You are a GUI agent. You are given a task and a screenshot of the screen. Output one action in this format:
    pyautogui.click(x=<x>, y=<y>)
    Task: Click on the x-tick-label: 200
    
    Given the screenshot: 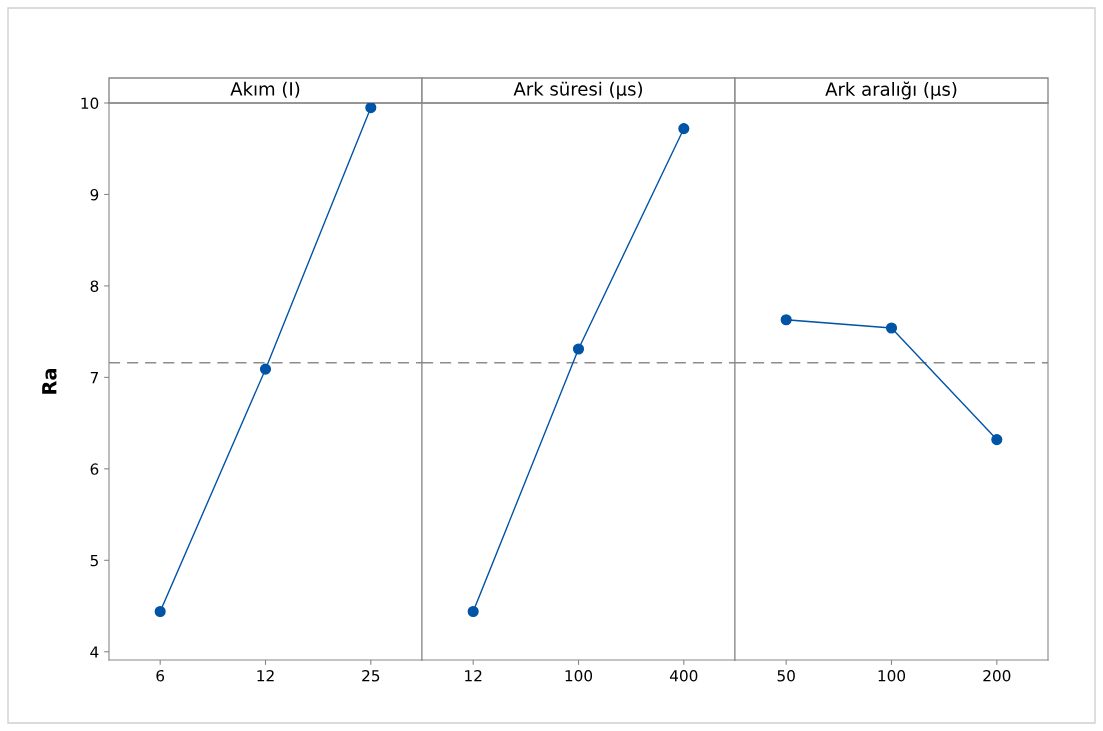 What is the action you would take?
    pyautogui.click(x=997, y=675)
    